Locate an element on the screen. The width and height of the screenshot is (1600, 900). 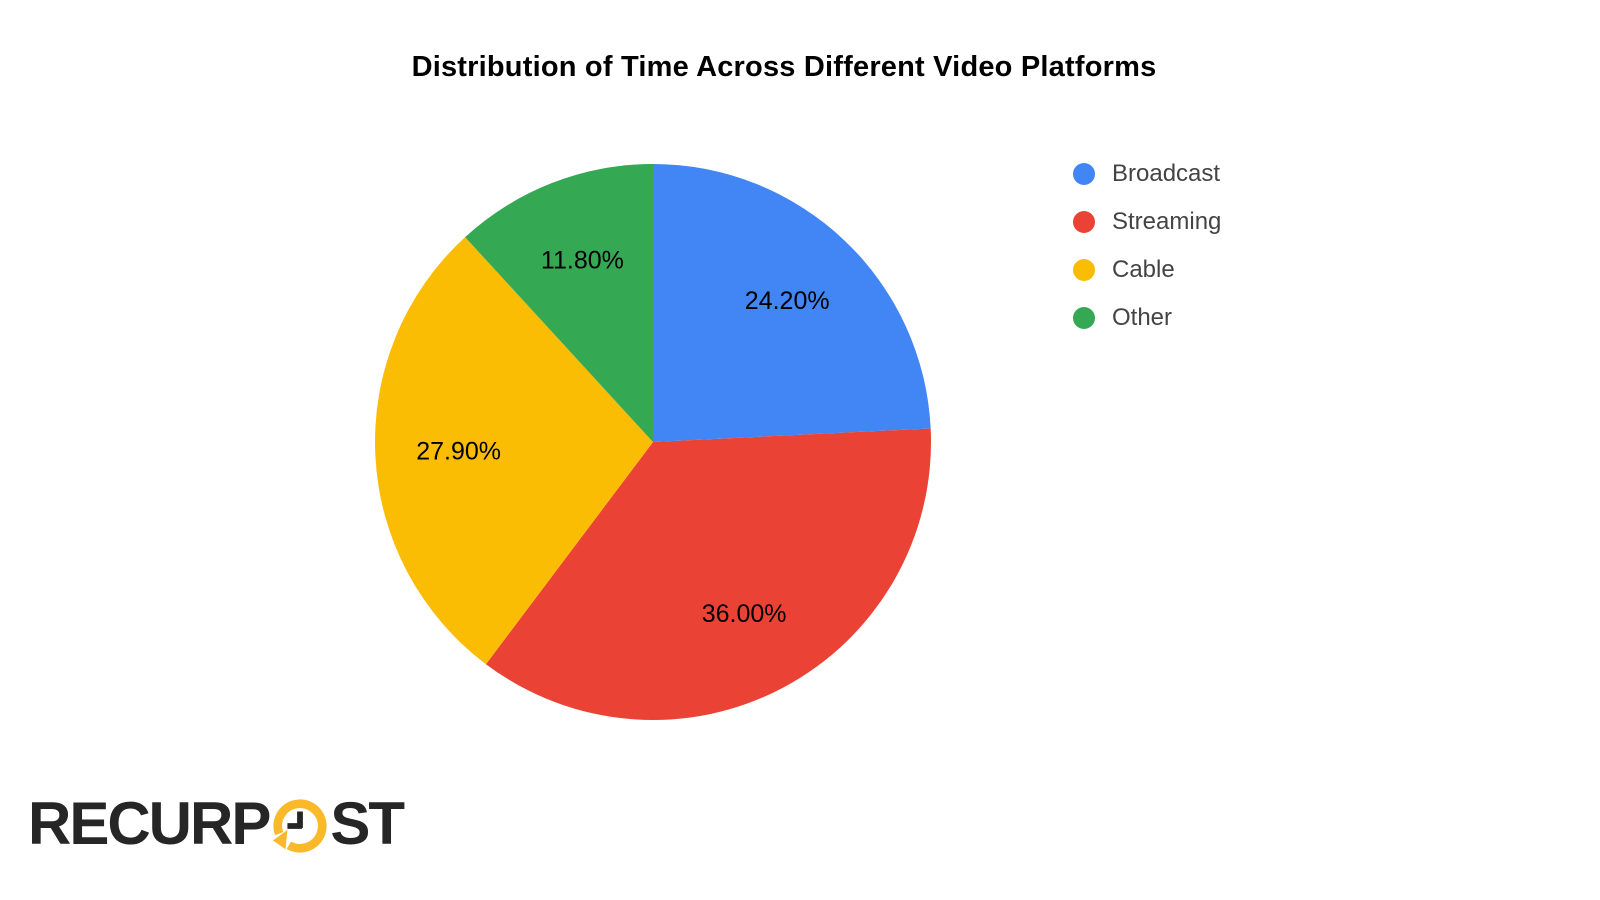
logo-text-recurp: RECURP is located at coordinates (149, 823).